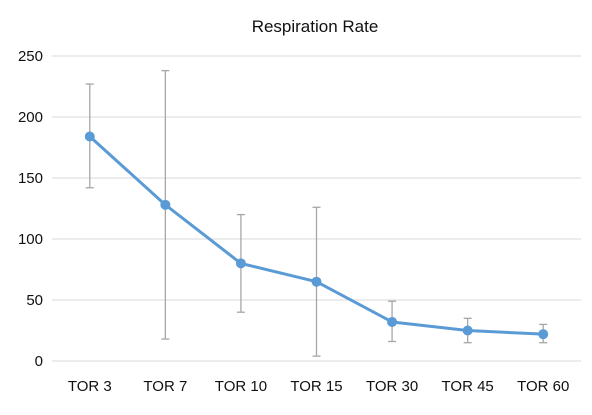 The width and height of the screenshot is (592, 415). I want to click on y-tick-label: 250, so click(30, 56).